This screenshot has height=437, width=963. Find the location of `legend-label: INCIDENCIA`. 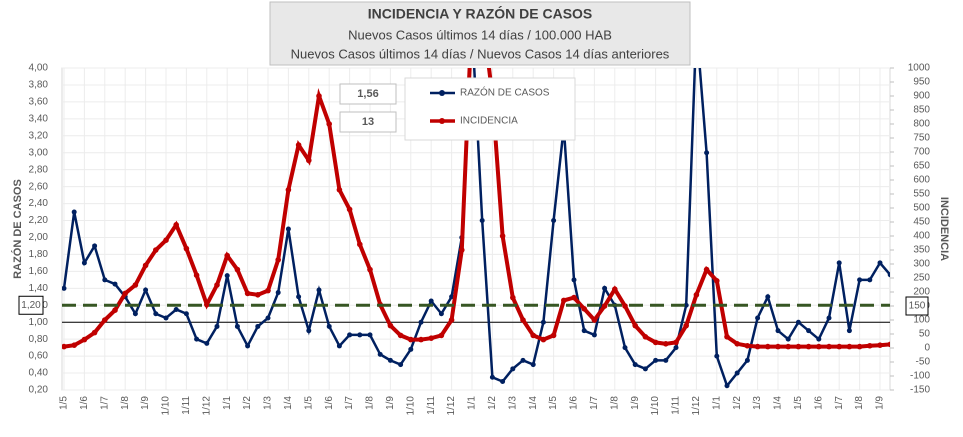

legend-label: INCIDENCIA is located at coordinates (489, 121).